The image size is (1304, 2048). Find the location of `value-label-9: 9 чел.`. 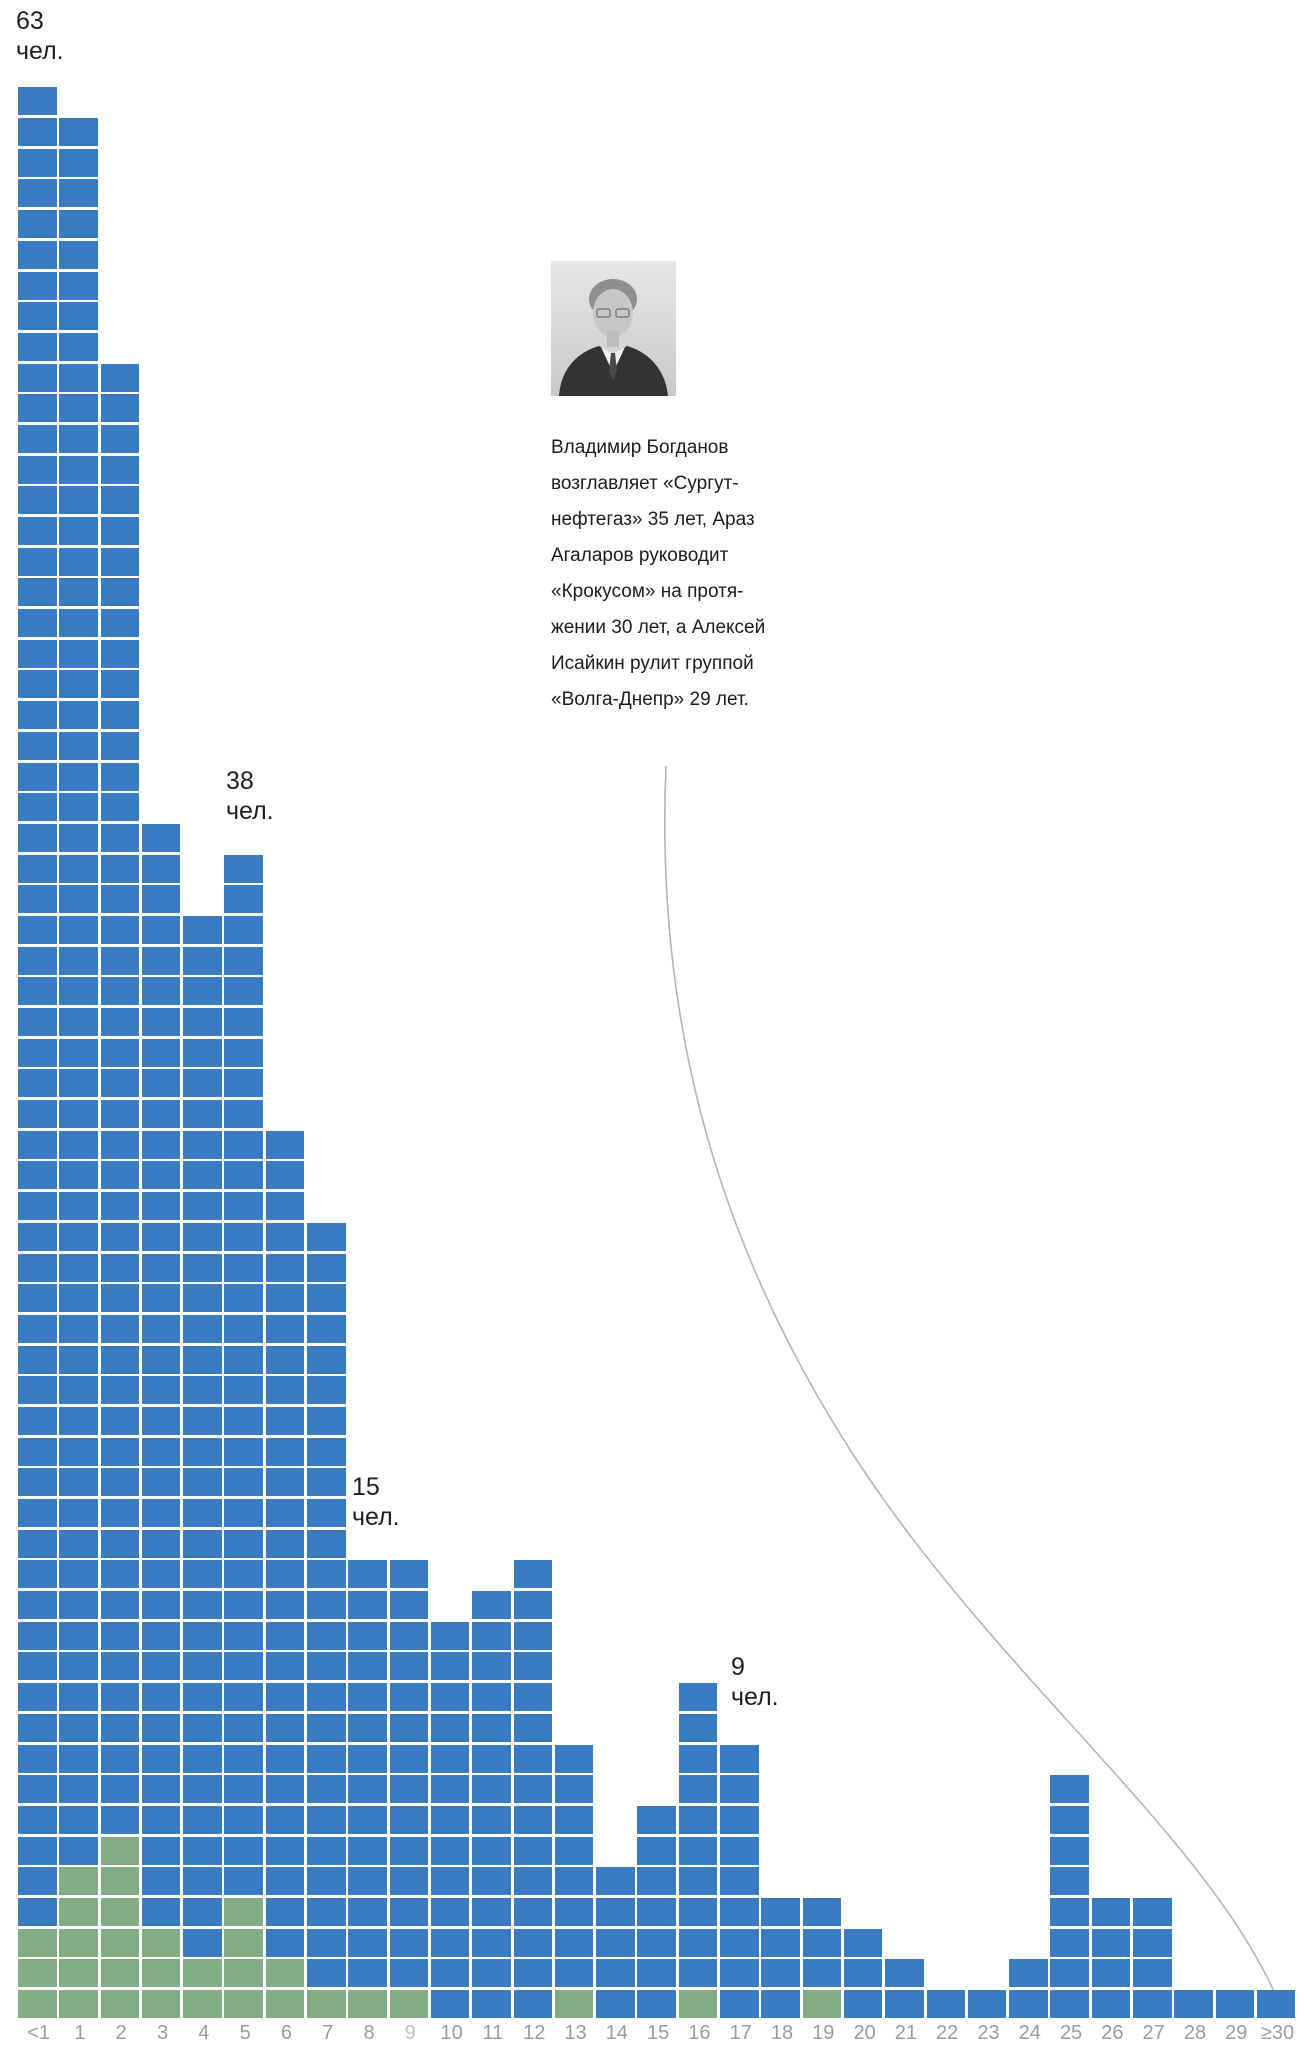

value-label-9: 9 чел. is located at coordinates (755, 1682).